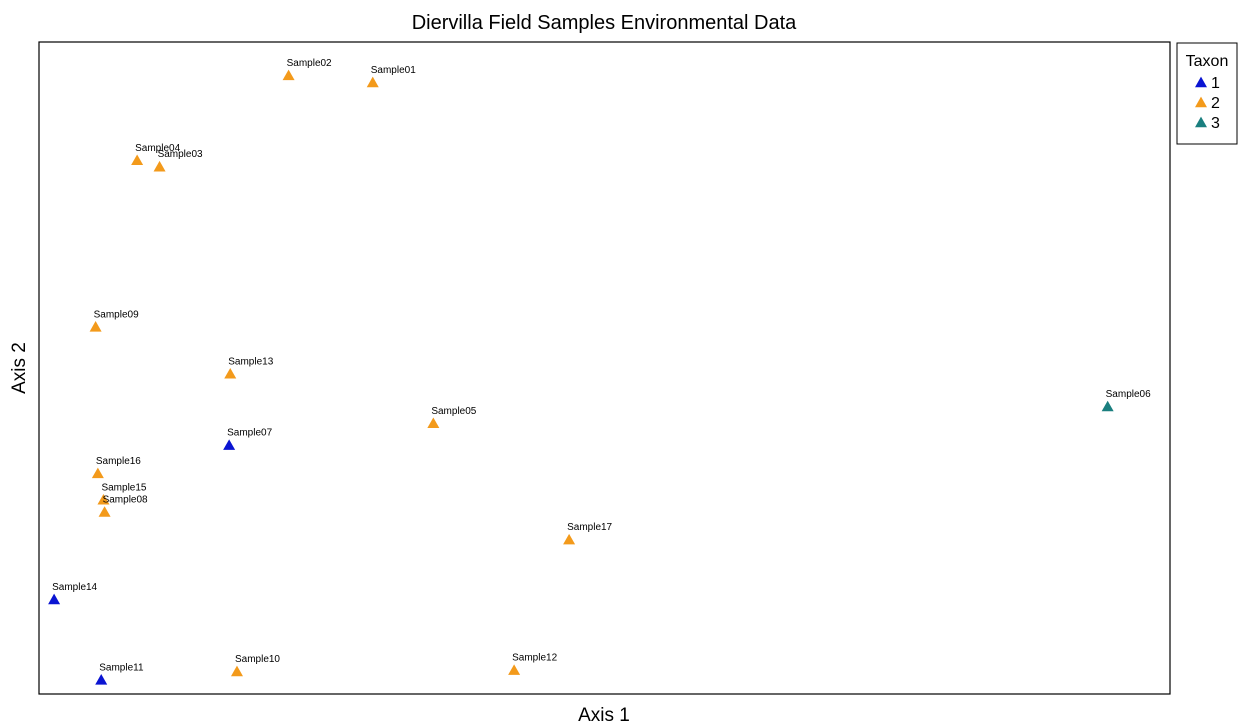 The height and width of the screenshot is (724, 1239). I want to click on data-label-sample16: Sample16, so click(118, 461).